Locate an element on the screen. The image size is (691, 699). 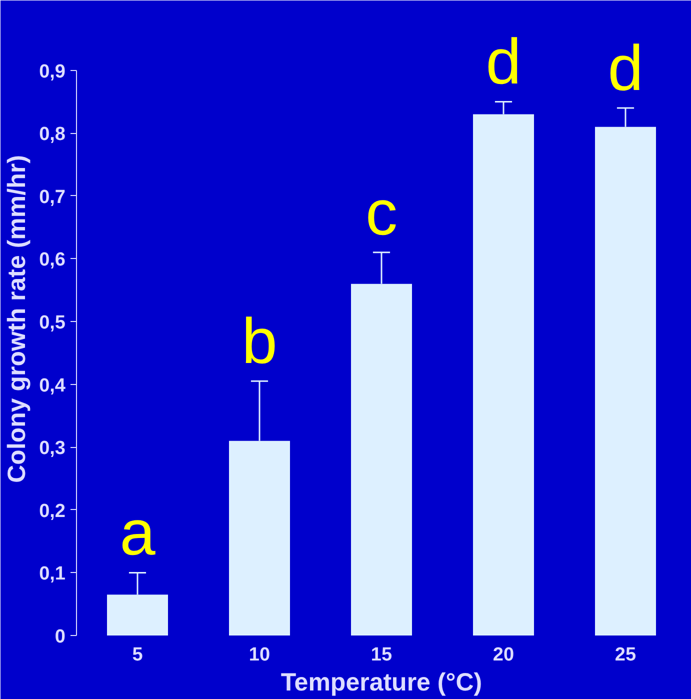
y-tick-label: 0,3 is located at coordinates (52, 449).